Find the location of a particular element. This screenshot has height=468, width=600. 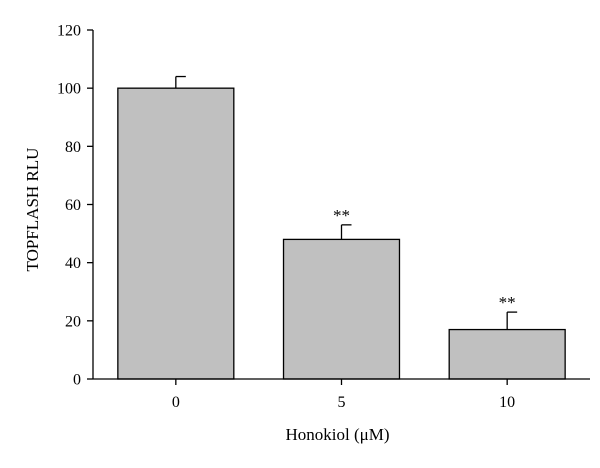

y-tick-label: 40 is located at coordinates (73, 263).